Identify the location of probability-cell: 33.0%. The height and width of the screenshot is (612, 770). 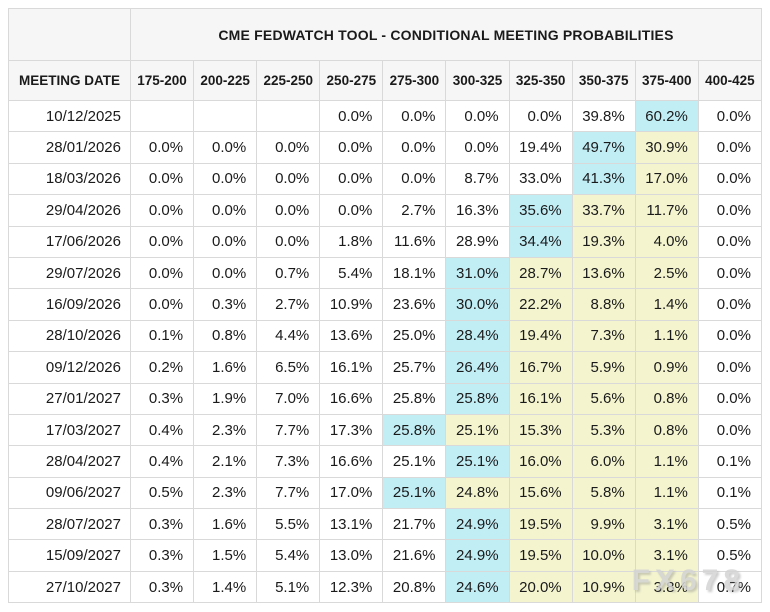
(540, 179).